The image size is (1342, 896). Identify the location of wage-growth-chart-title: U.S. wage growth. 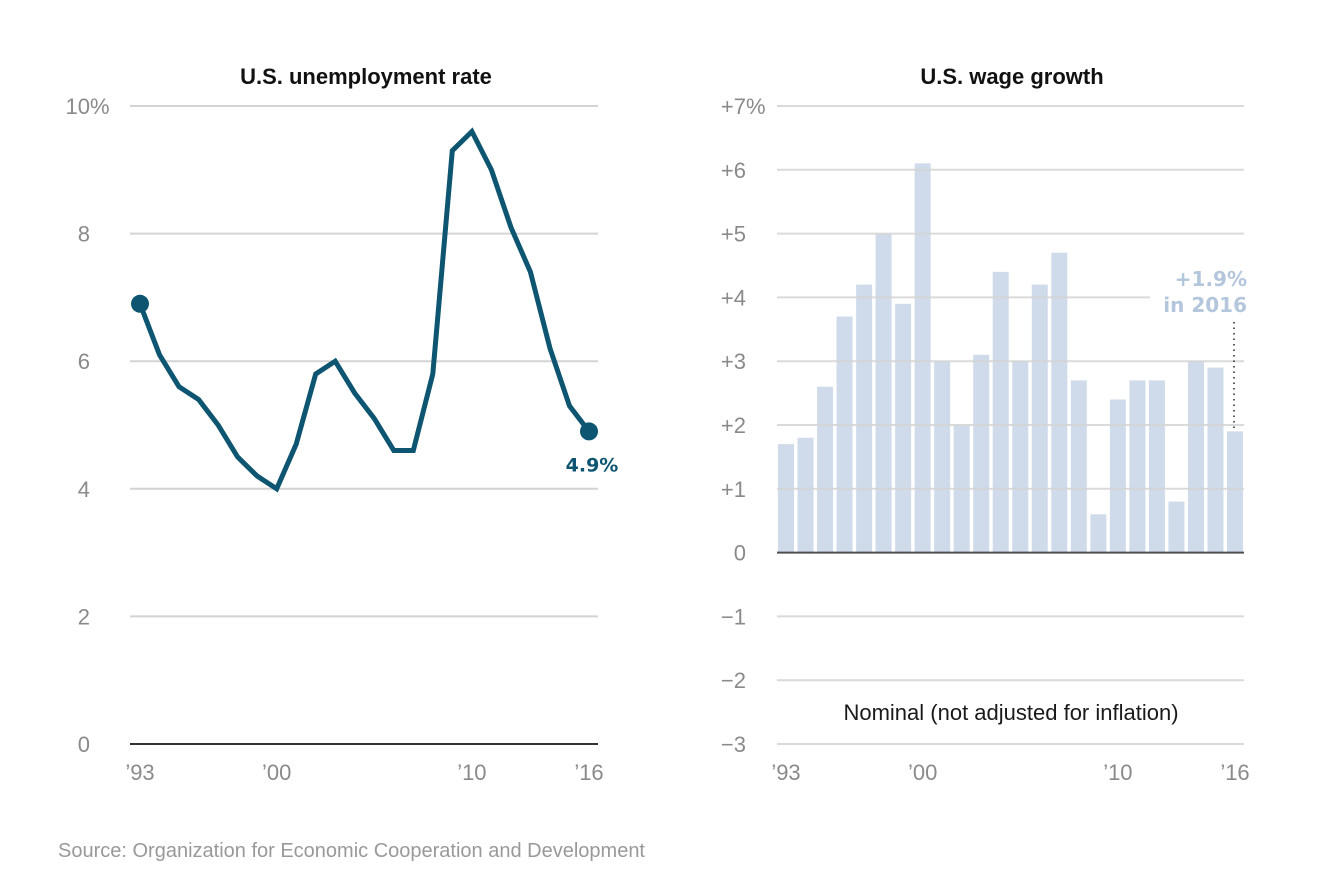
(1011, 76).